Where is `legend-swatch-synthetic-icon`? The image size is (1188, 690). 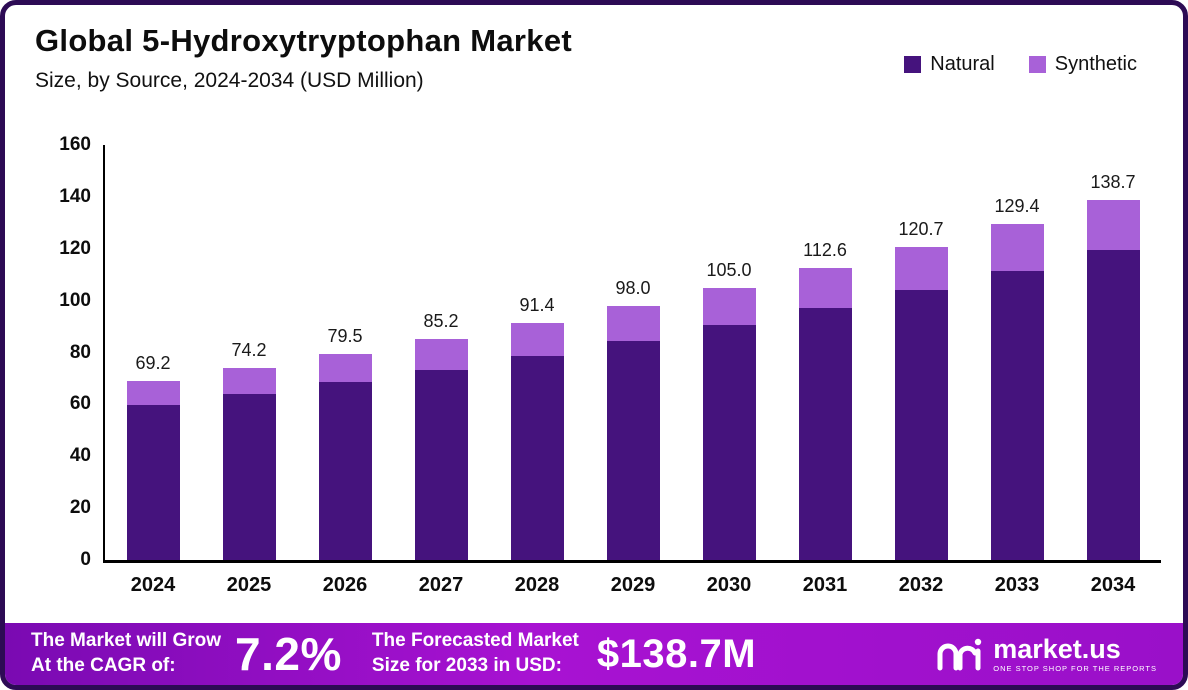 legend-swatch-synthetic-icon is located at coordinates (1037, 64).